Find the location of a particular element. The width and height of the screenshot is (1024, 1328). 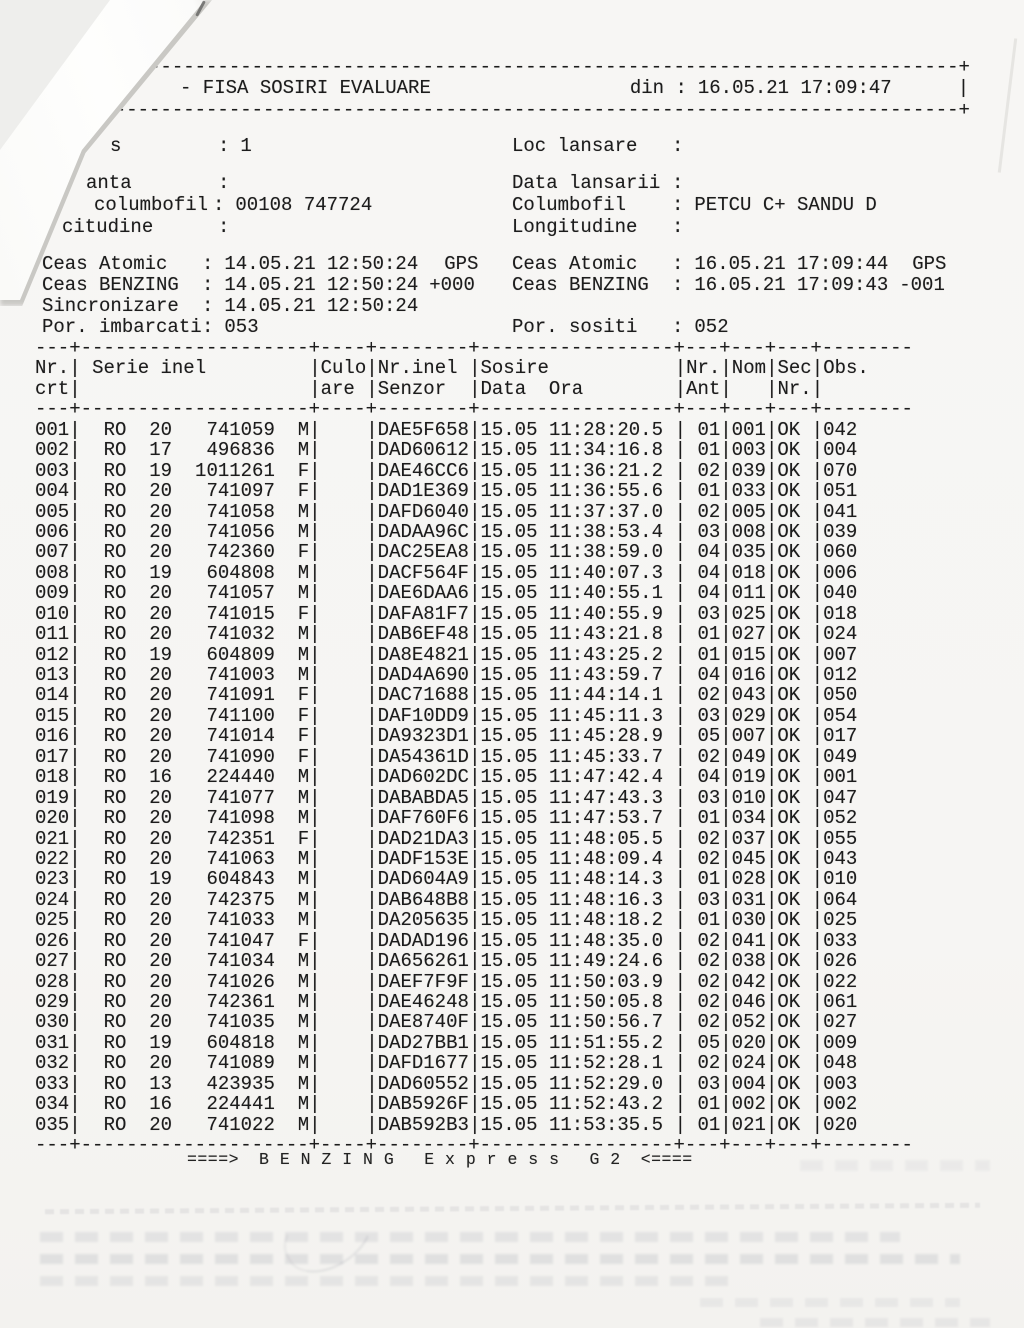

cell-senzor: DAEF7F9F is located at coordinates (423, 982).